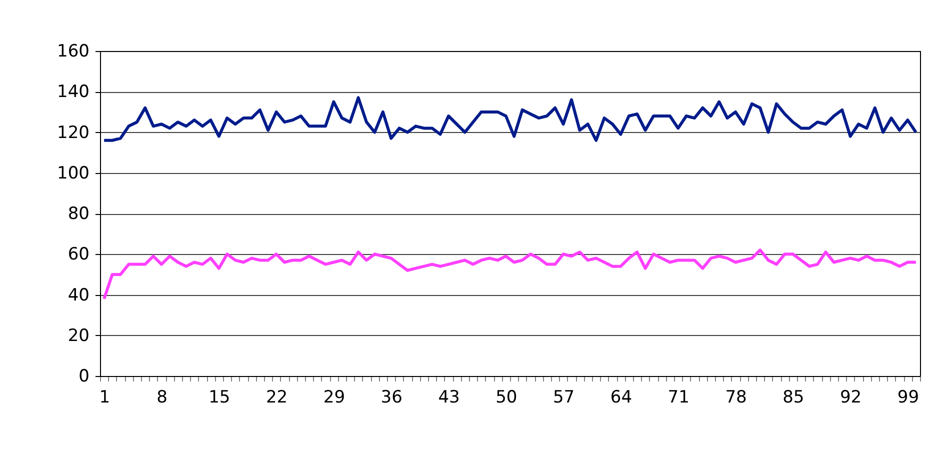 The width and height of the screenshot is (933, 450). Describe the element at coordinates (563, 398) in the screenshot. I see `x-tick-label: 57` at that location.